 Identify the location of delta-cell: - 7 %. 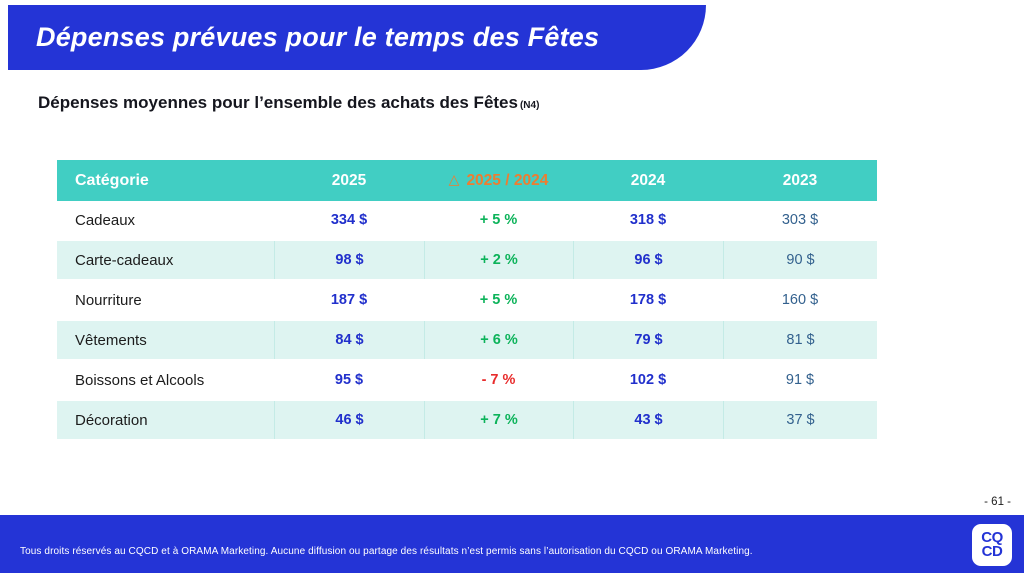
(498, 380).